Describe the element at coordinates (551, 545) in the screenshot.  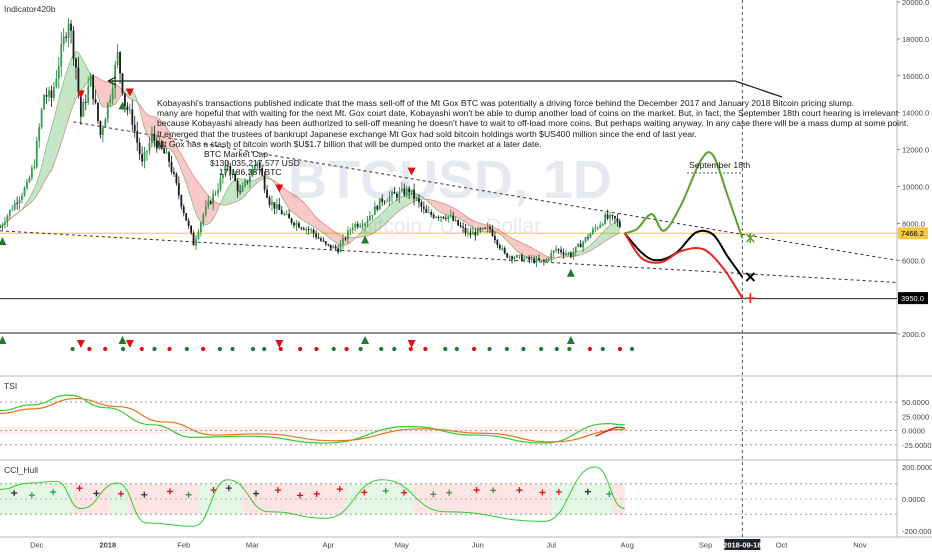
I see `x-tick-label: Jul` at that location.